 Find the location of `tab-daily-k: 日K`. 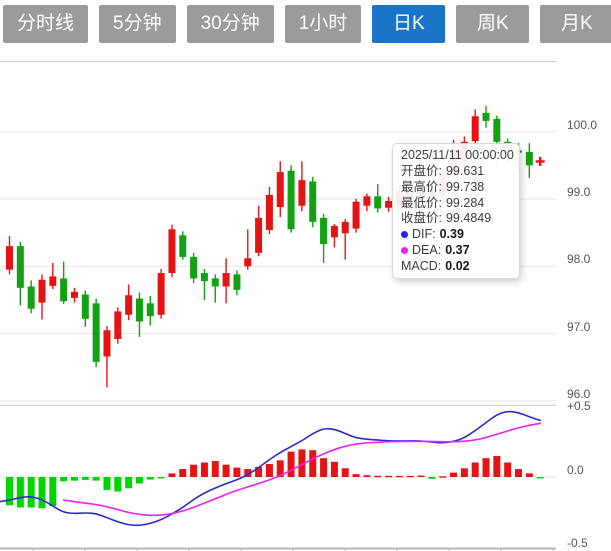

tab-daily-k: 日K is located at coordinates (409, 24).